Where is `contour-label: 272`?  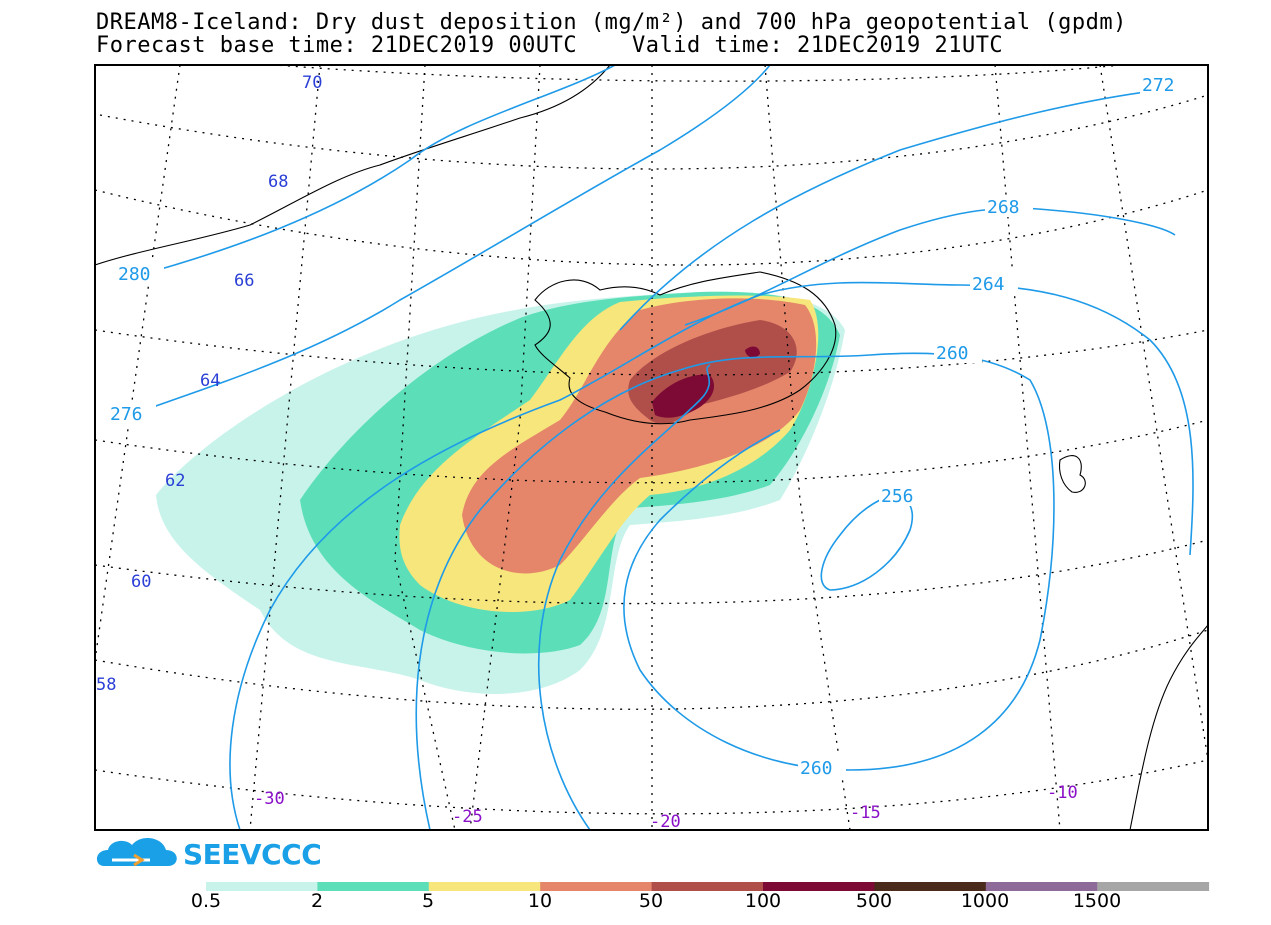 contour-label: 272 is located at coordinates (1158, 85).